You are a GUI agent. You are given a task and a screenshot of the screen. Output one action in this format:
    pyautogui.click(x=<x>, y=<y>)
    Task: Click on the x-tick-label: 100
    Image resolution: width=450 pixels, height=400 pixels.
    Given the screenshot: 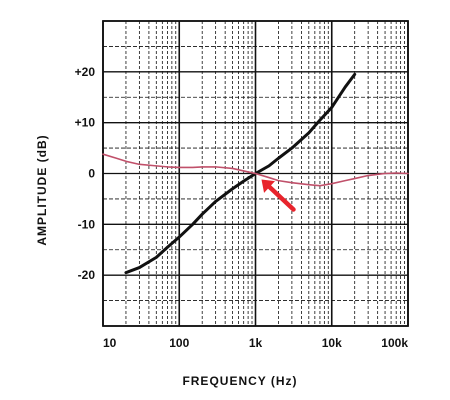 What is the action you would take?
    pyautogui.click(x=179, y=343)
    